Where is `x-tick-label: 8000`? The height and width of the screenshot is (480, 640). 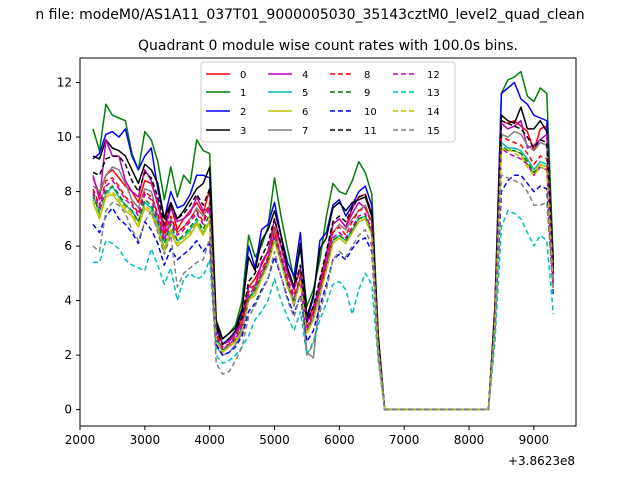 x-tick-label: 8000 is located at coordinates (469, 440).